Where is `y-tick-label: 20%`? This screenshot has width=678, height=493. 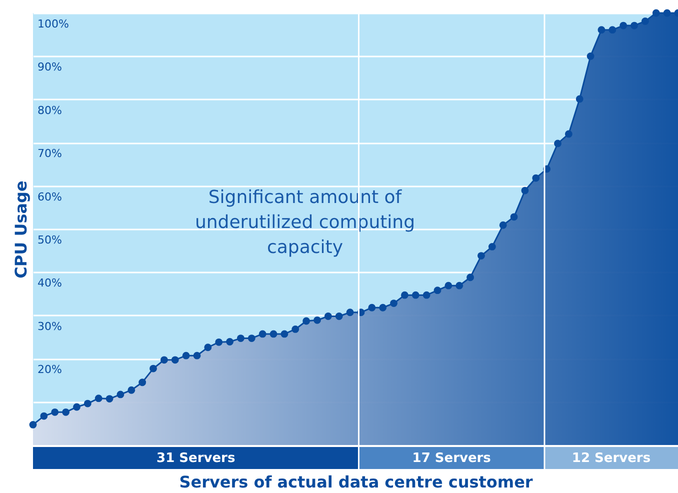 y-tick-label: 20% is located at coordinates (50, 369).